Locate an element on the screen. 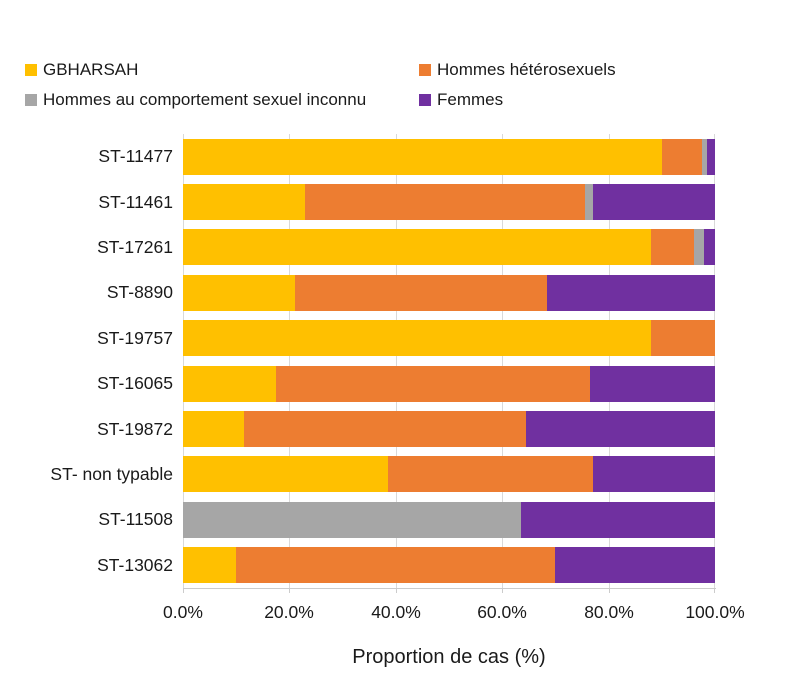 This screenshot has width=800, height=695. legend-label: Hommes hétérosexuels is located at coordinates (526, 69).